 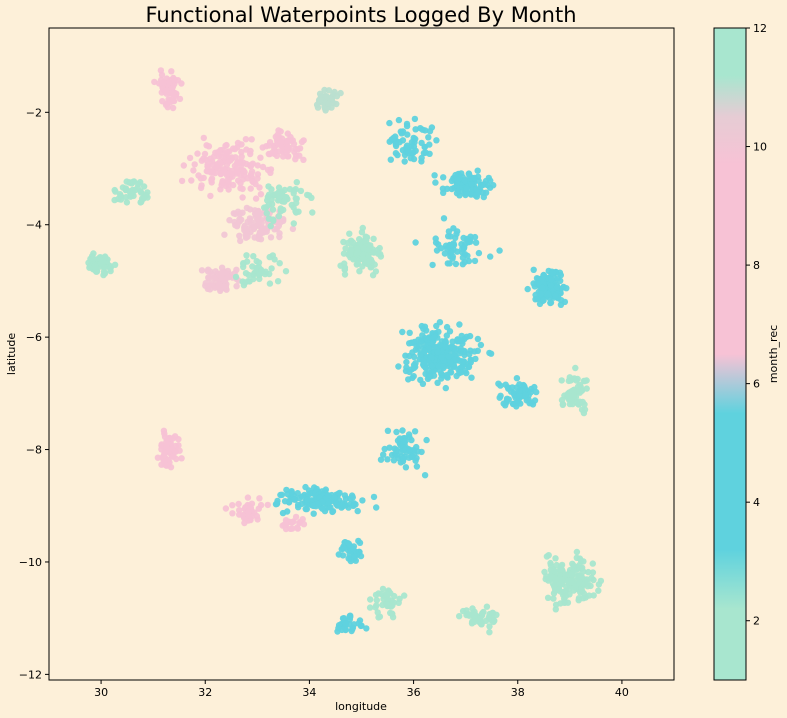 What do you see at coordinates (205, 692) in the screenshot?
I see `x-tick-label: 32` at bounding box center [205, 692].